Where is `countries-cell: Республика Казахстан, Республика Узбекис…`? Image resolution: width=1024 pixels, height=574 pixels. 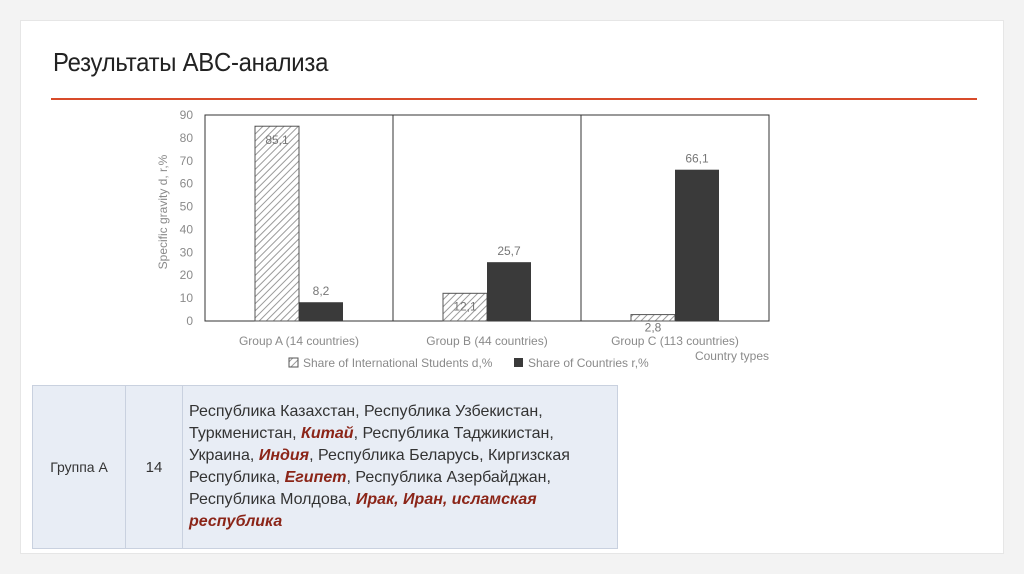 countries-cell: Республика Казахстан, Республика Узбекис… is located at coordinates (400, 467).